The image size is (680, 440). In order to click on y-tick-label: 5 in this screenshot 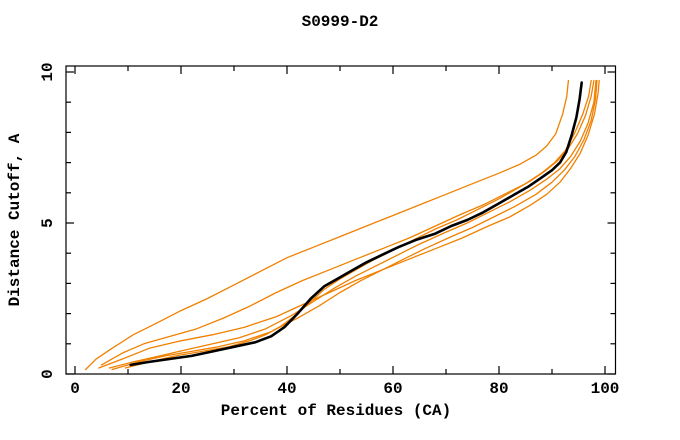, I will do `click(48, 223)`.